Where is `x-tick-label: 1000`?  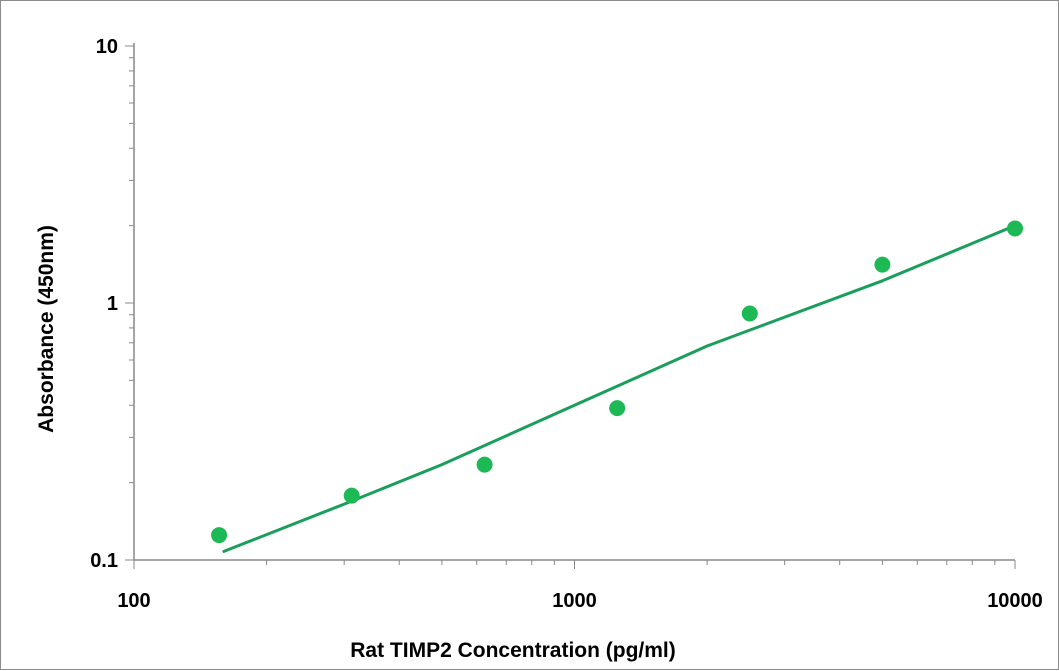
x-tick-label: 1000 is located at coordinates (574, 601).